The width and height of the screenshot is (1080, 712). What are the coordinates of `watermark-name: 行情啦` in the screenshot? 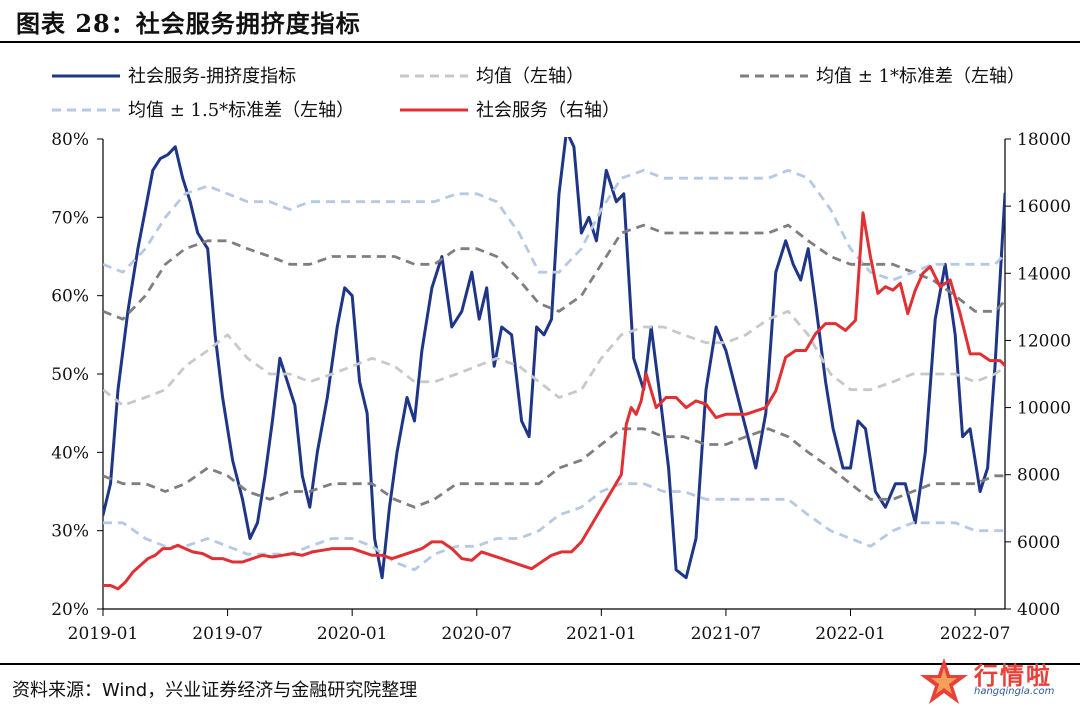 It's located at (1013, 676).